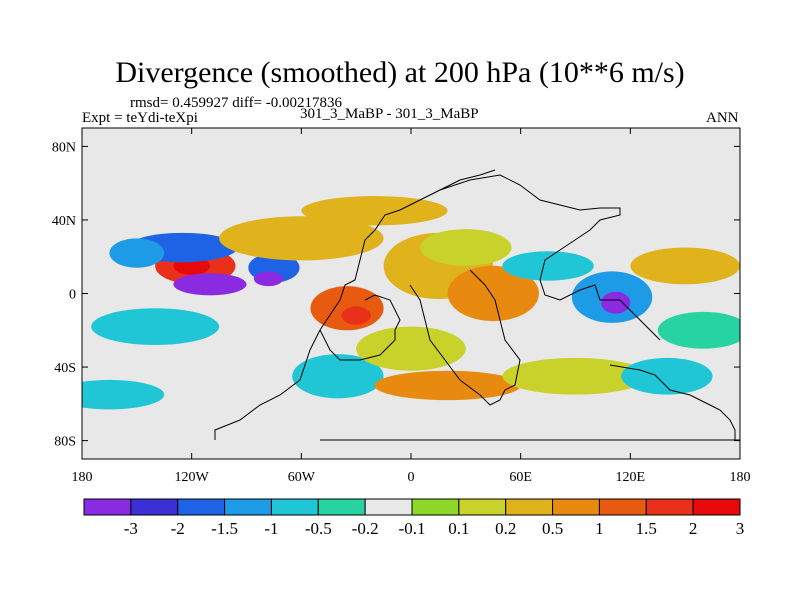  Describe the element at coordinates (140, 118) in the screenshot. I see `left-subtitle: Expt = teYdi-teXpi` at that location.